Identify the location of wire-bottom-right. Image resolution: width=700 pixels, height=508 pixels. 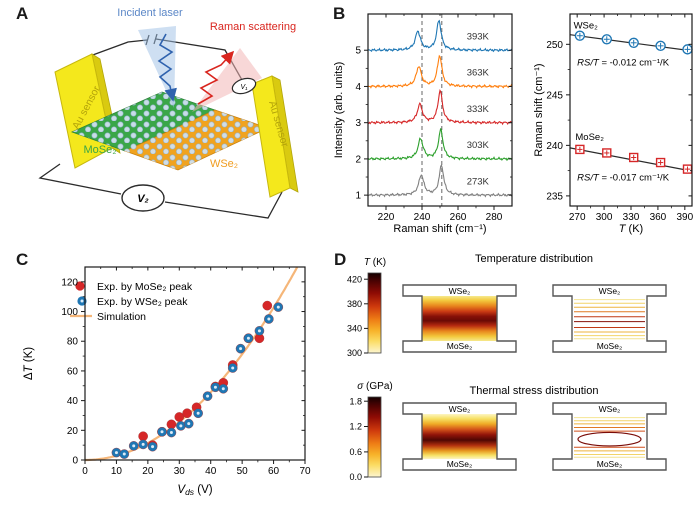
(223, 205).